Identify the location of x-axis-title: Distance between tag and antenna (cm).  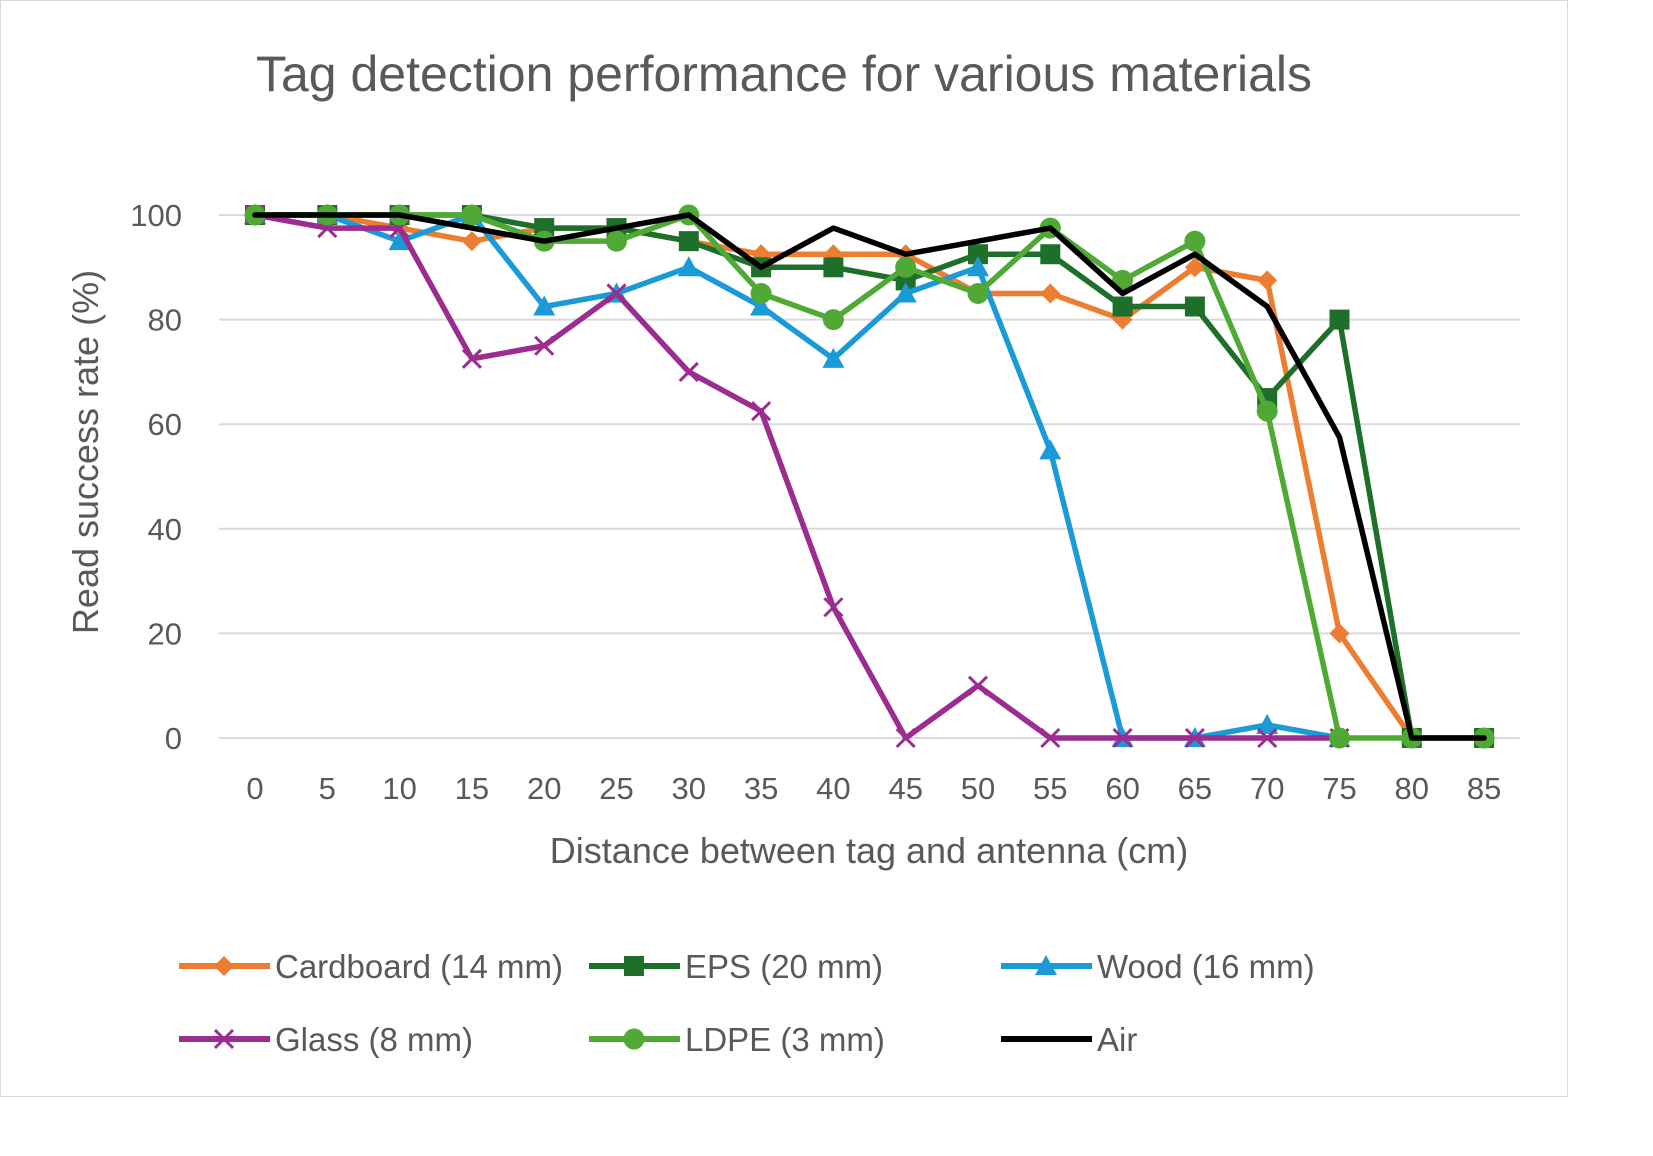
(869, 850).